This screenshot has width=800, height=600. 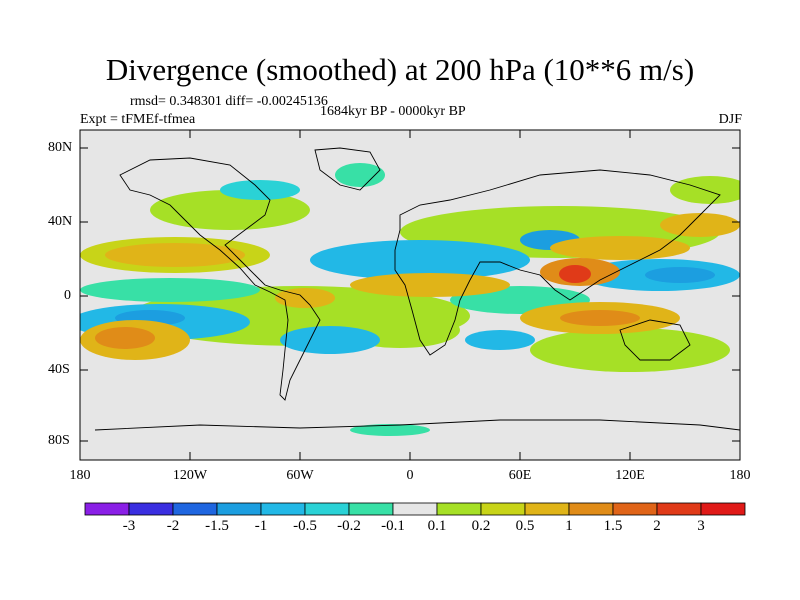 What do you see at coordinates (67, 295) in the screenshot?
I see `lat-tick-0: 0` at bounding box center [67, 295].